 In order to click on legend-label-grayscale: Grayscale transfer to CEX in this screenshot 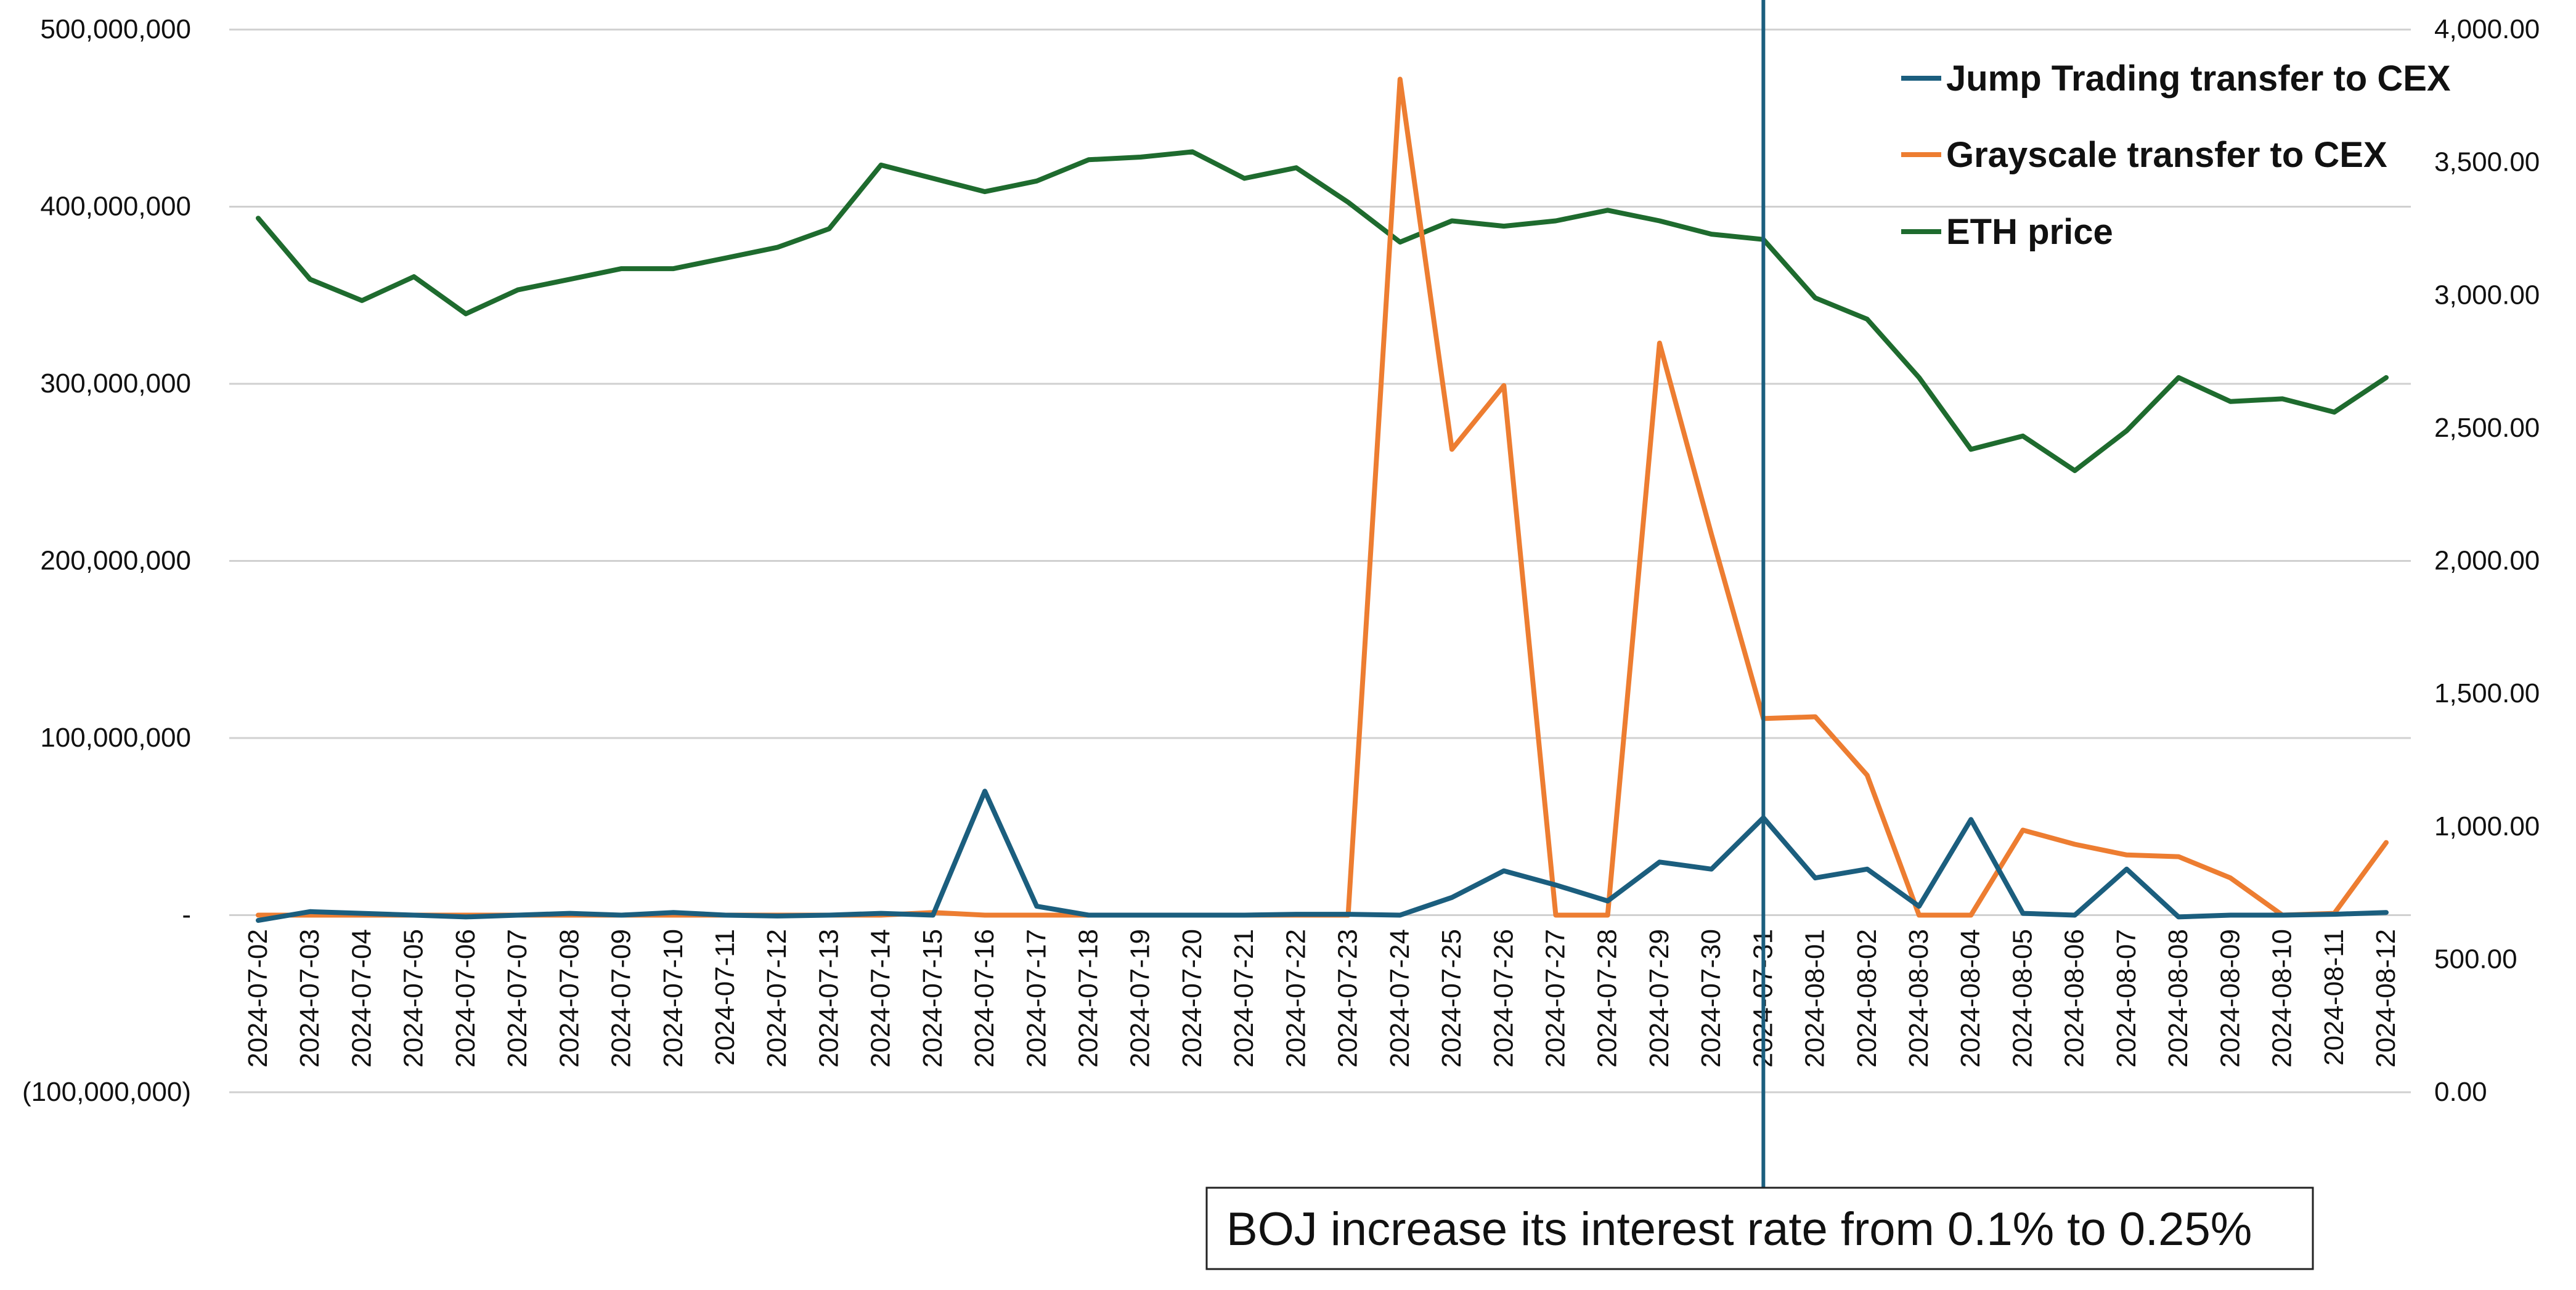, I will do `click(2166, 155)`.